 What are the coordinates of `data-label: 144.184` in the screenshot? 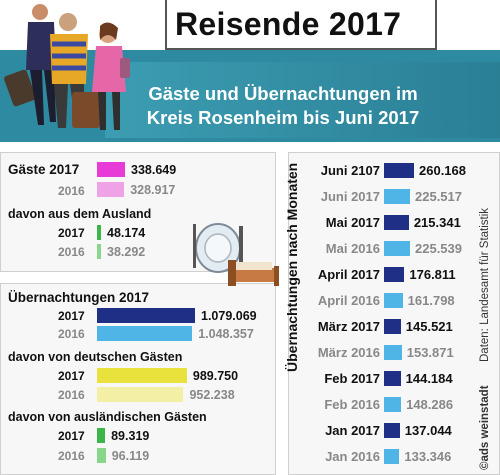 It's located at (429, 378).